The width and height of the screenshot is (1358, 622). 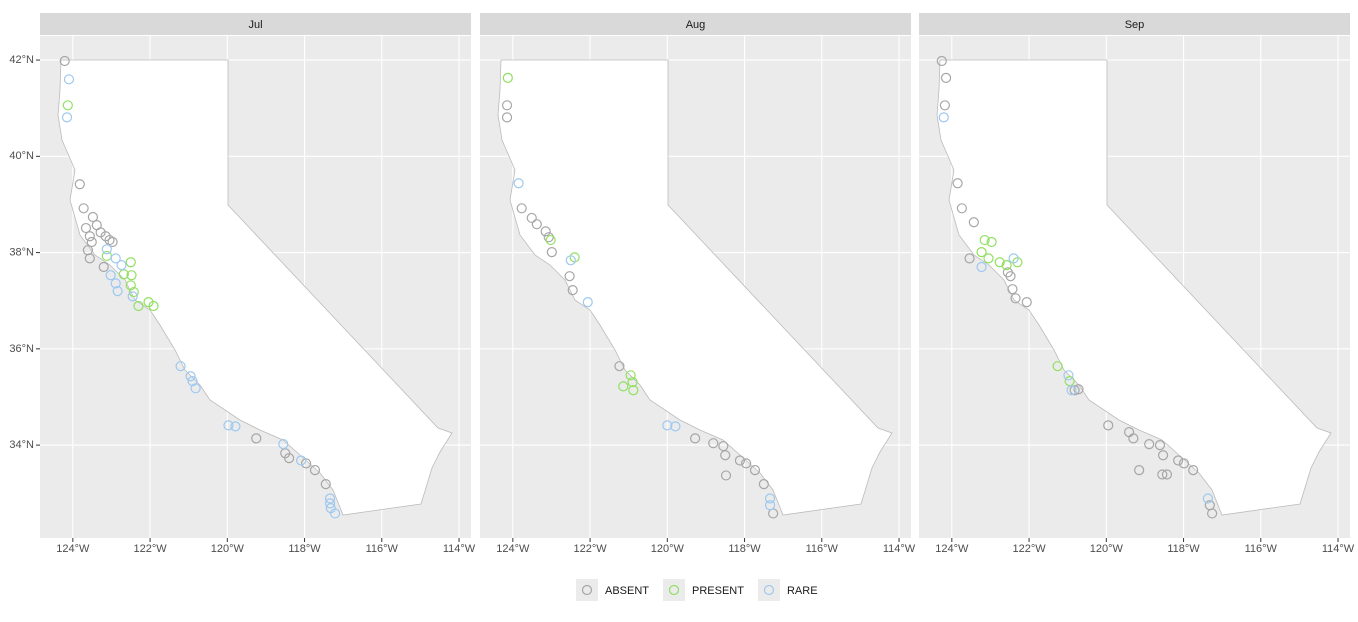 I want to click on strip-label: Jul, so click(x=255, y=25).